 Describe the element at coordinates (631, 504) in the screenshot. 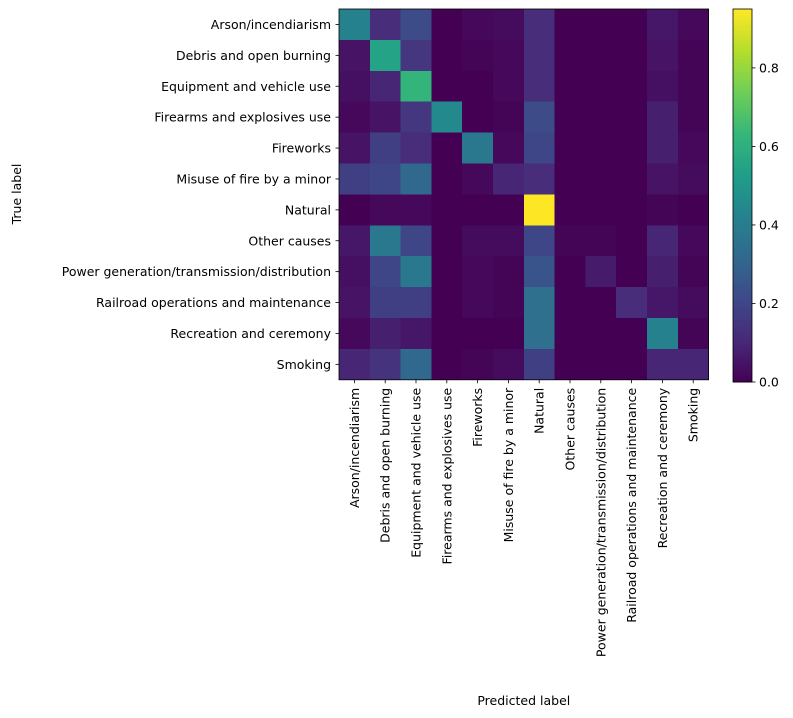

I see `x-tick-label: Railroad operations and maintenance` at that location.